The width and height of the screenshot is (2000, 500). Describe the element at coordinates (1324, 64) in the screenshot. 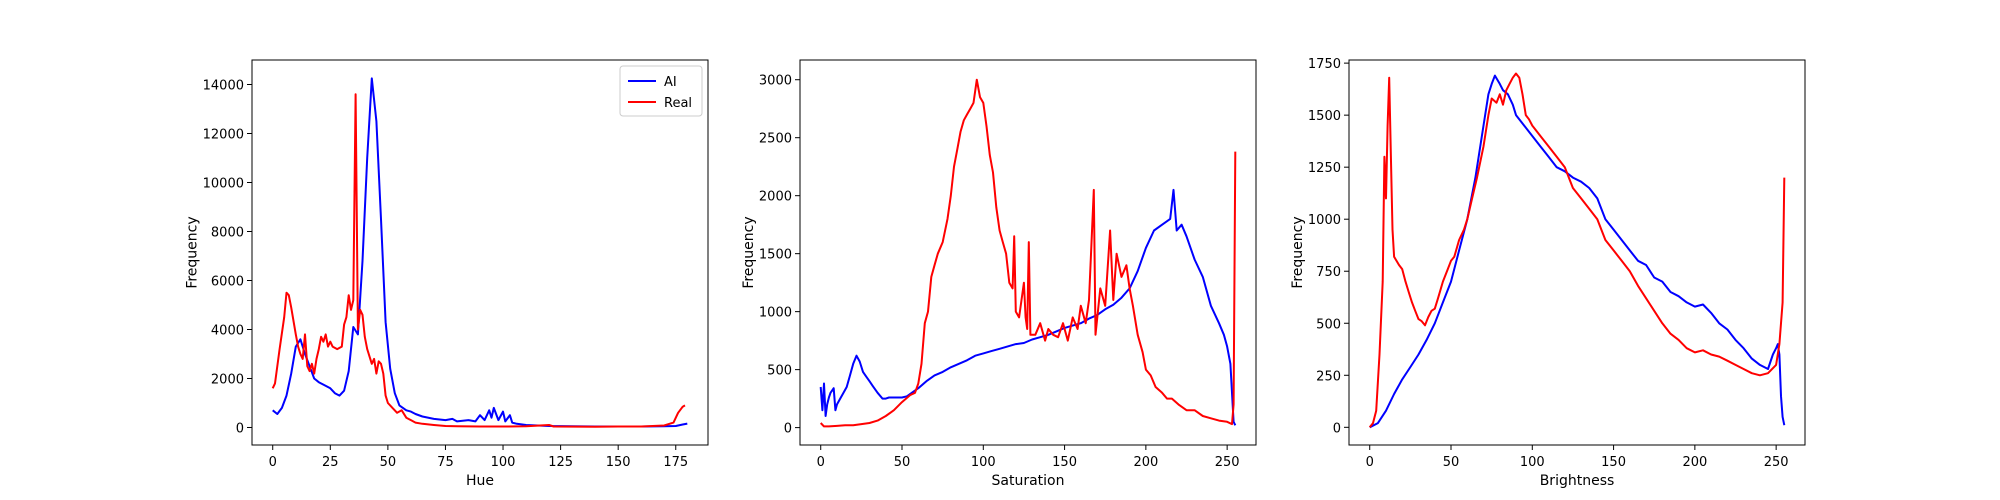

I see `brightness-y-tick-label: 1750` at that location.